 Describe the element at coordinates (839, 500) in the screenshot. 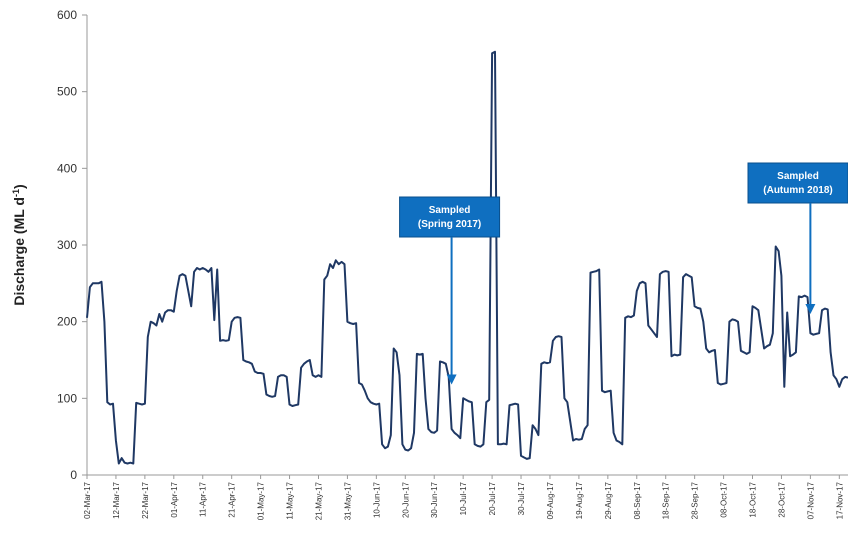

I see `x-tick-label: 17-Nov-17` at that location.